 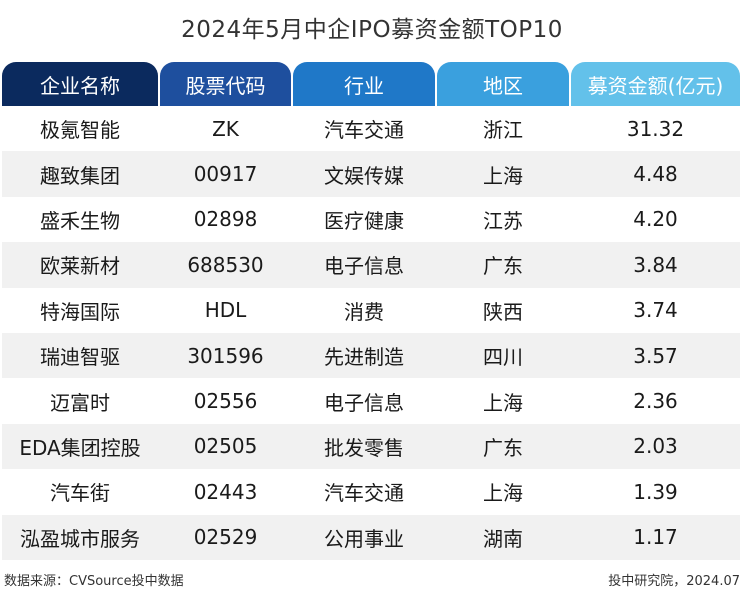 I want to click on table-cell: 欧莱新材, so click(x=80, y=266).